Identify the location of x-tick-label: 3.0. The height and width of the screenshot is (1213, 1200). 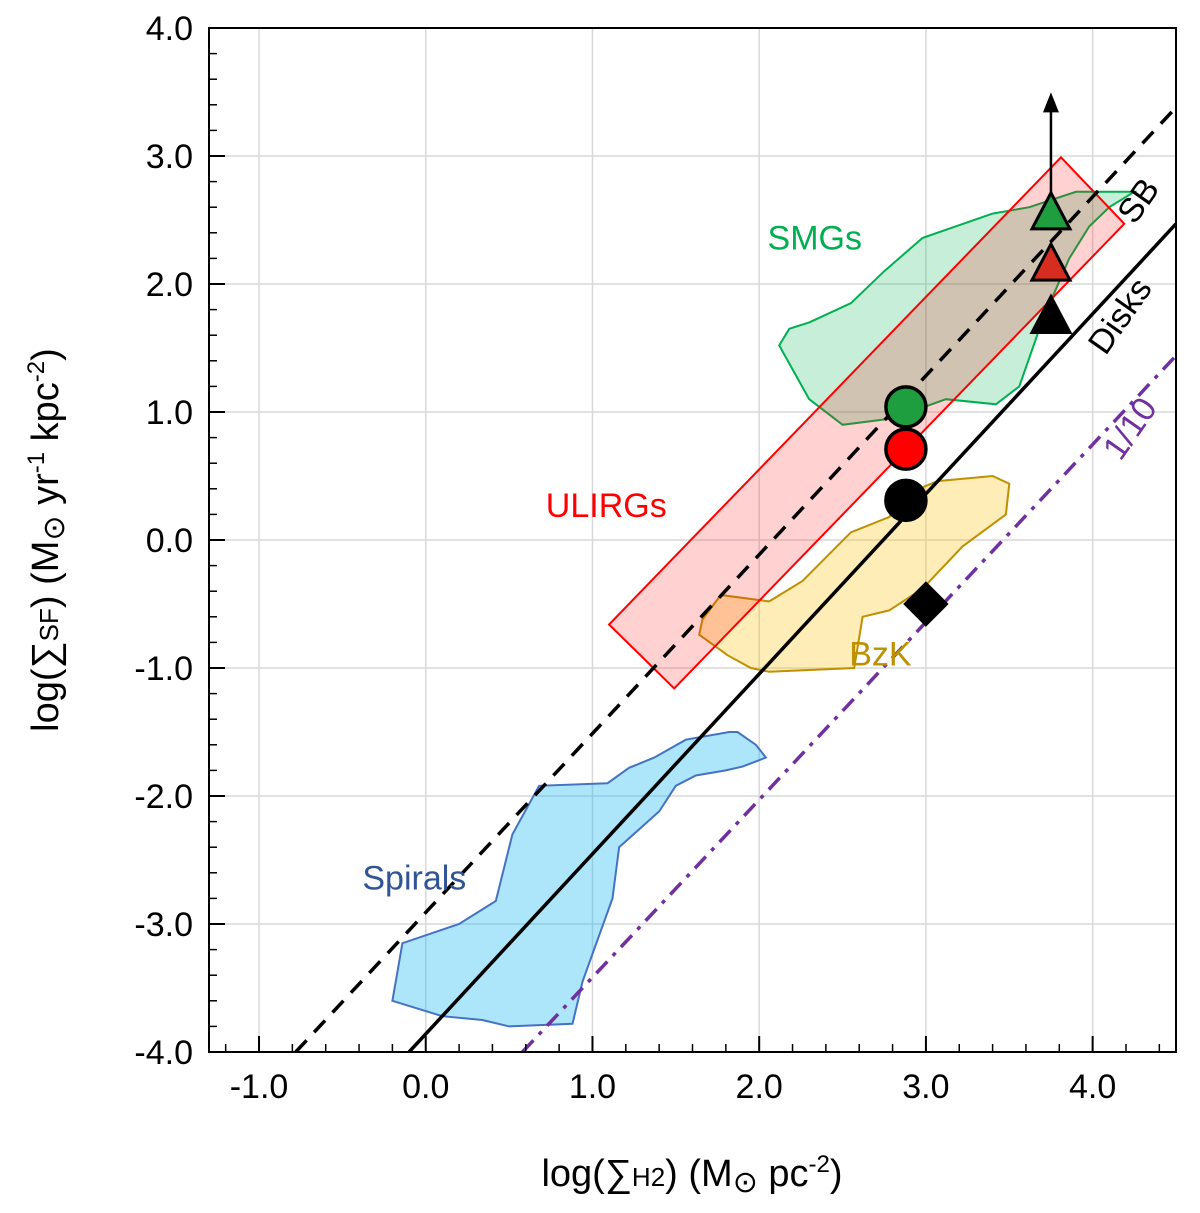
(925, 1087).